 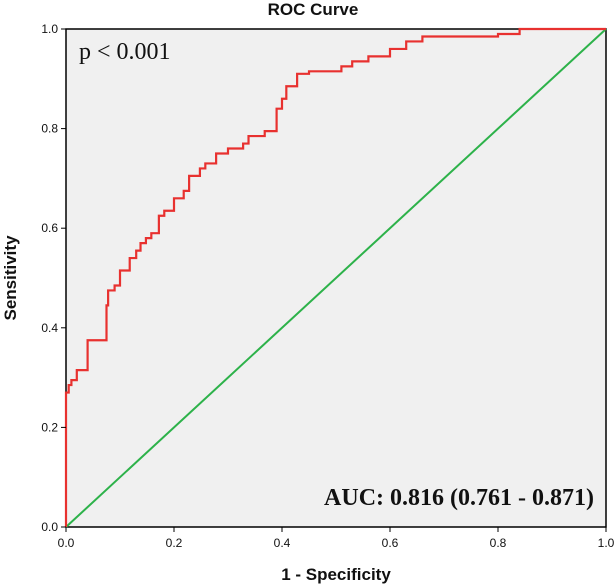 I want to click on auc-annotation: AUC: 0.816 (0.761 - 0.871), so click(x=459, y=498).